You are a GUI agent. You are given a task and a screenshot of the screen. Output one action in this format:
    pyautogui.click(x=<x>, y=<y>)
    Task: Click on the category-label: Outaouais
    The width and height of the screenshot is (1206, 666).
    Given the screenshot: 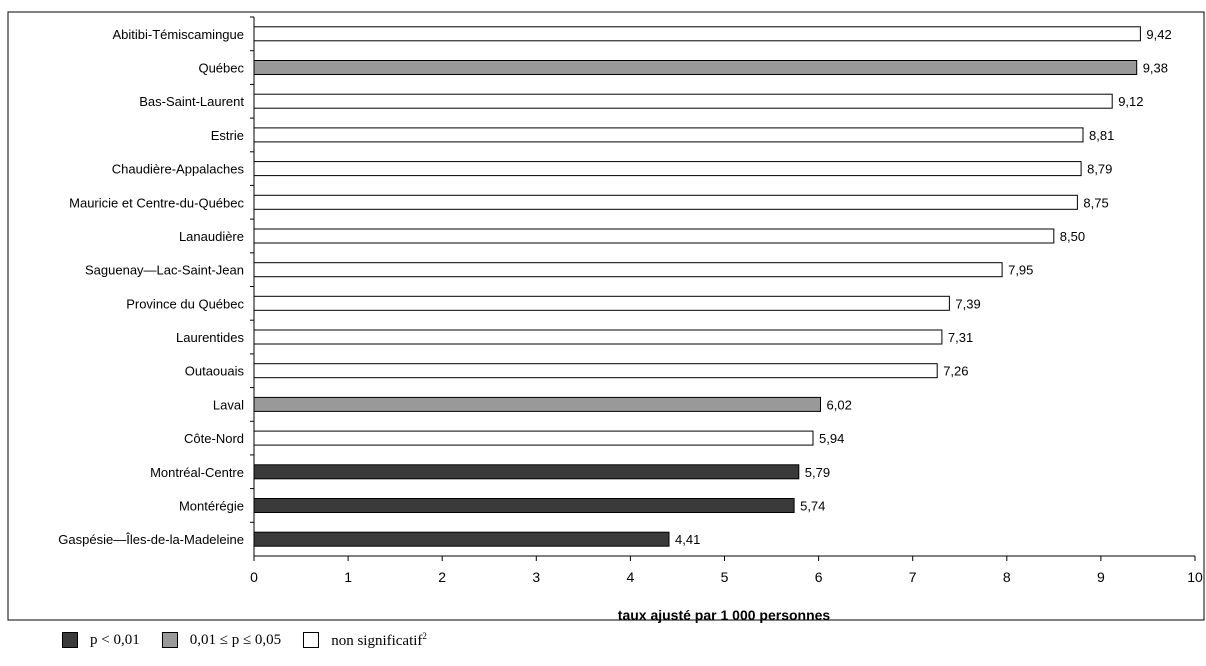 What is the action you would take?
    pyautogui.click(x=215, y=371)
    